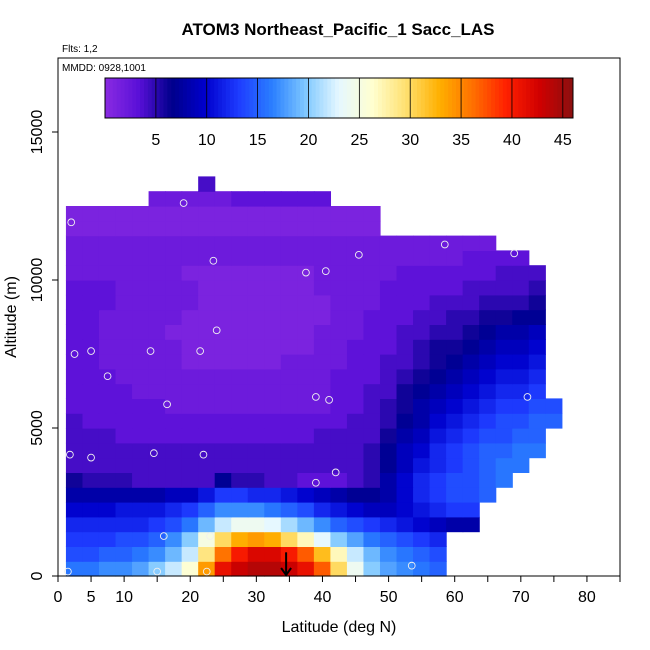 The height and width of the screenshot is (650, 650). Describe the element at coordinates (37, 575) in the screenshot. I see `y-tick-label: 0` at that location.